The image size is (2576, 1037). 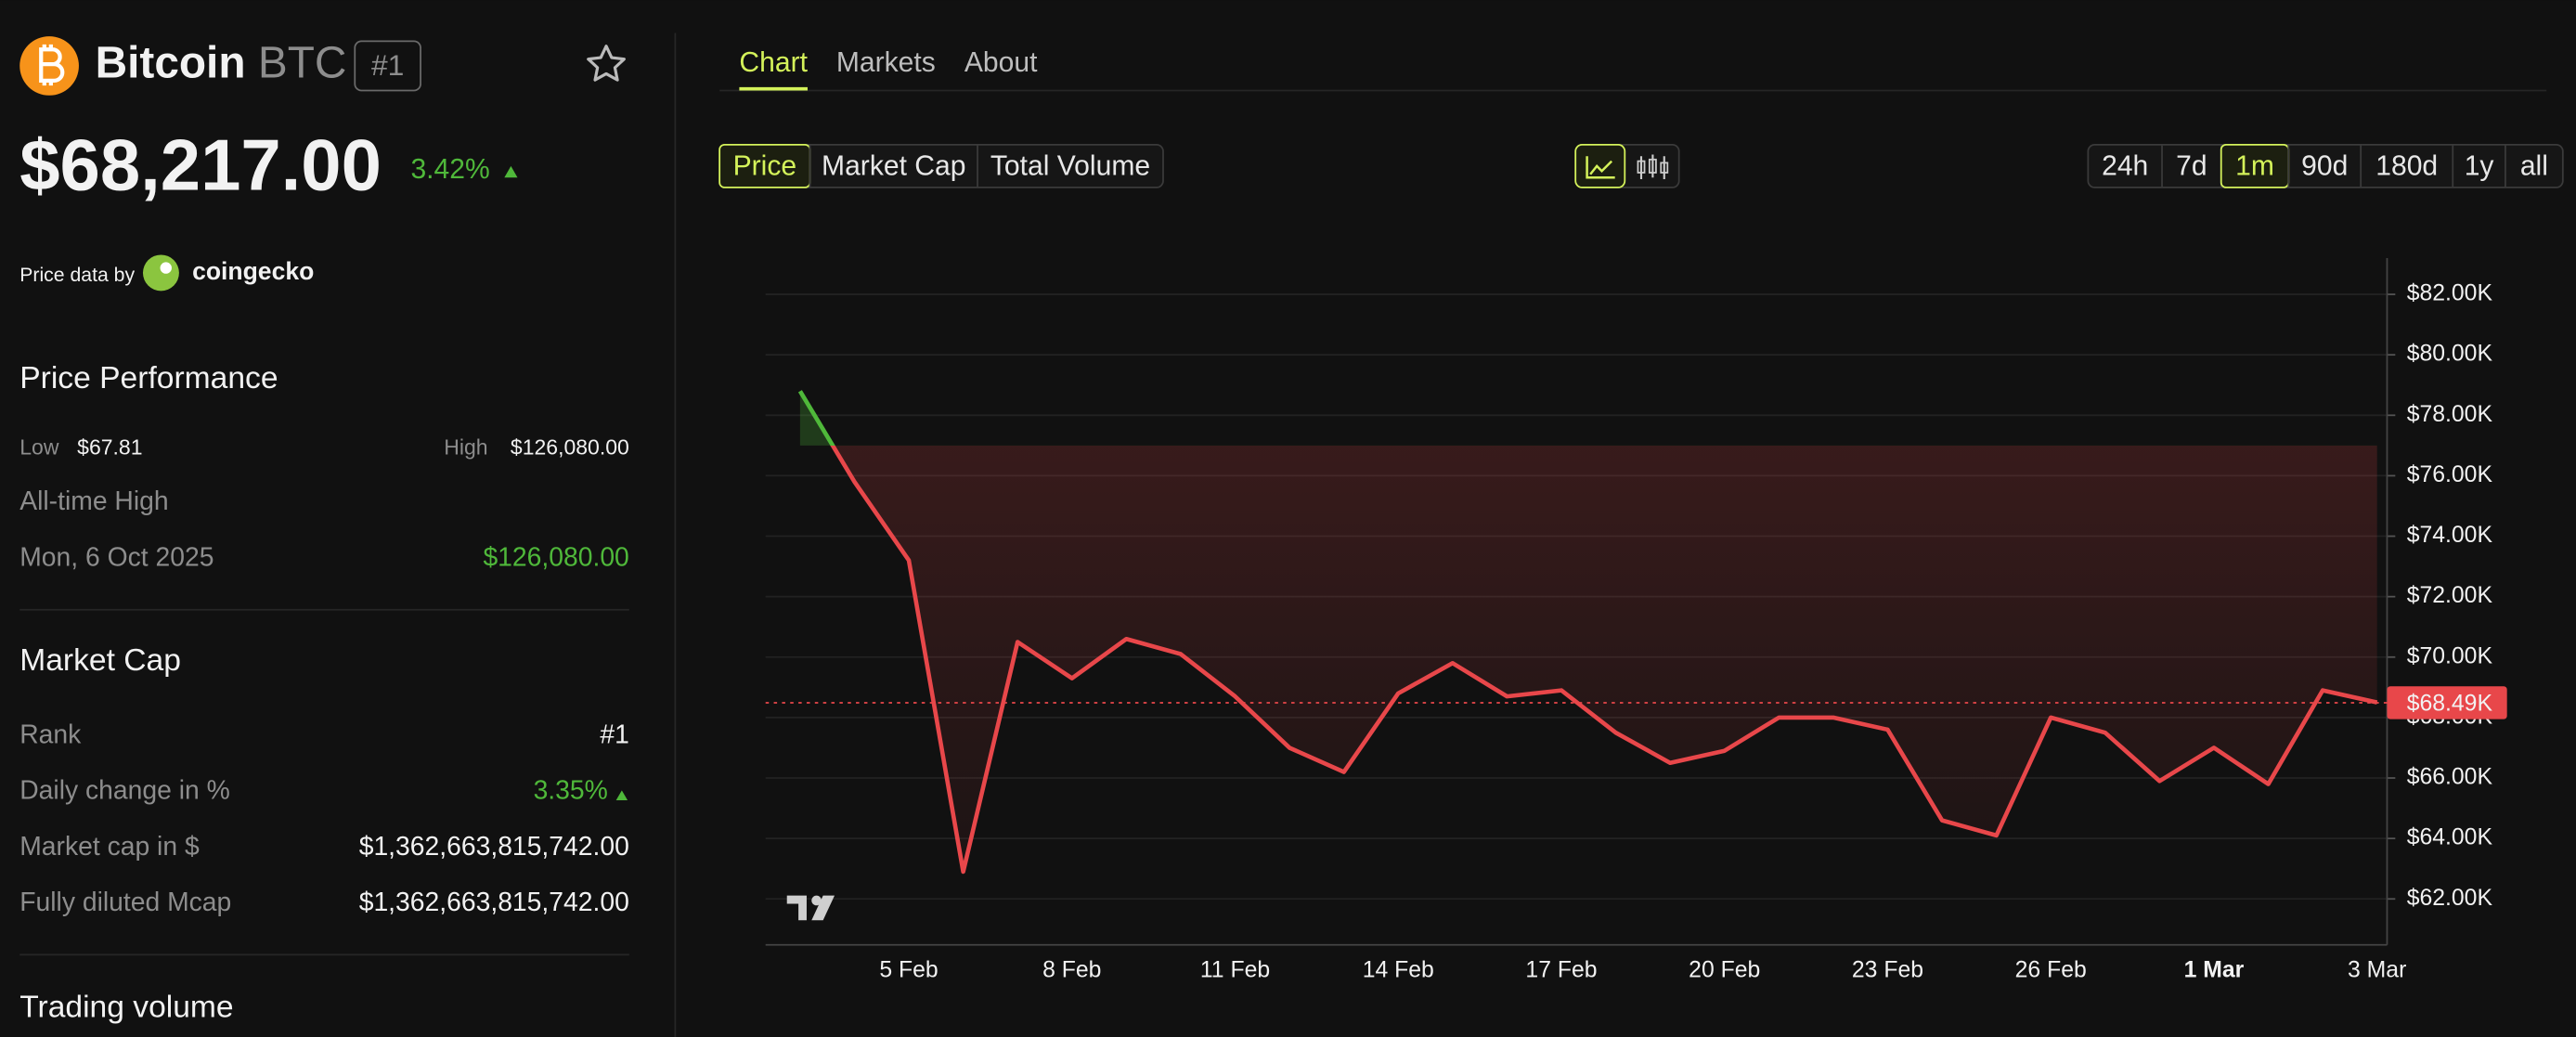 What do you see at coordinates (2450, 474) in the screenshot?
I see `y-tick-label: $76.00K` at bounding box center [2450, 474].